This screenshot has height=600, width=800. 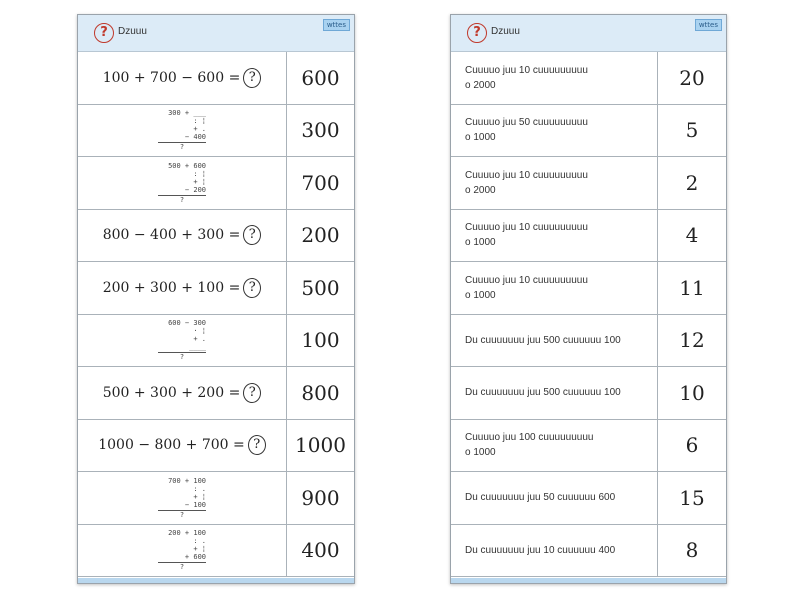 I want to click on table-row: 500 + 600: ¦ + ¦ − 200? 700, so click(x=216, y=183).